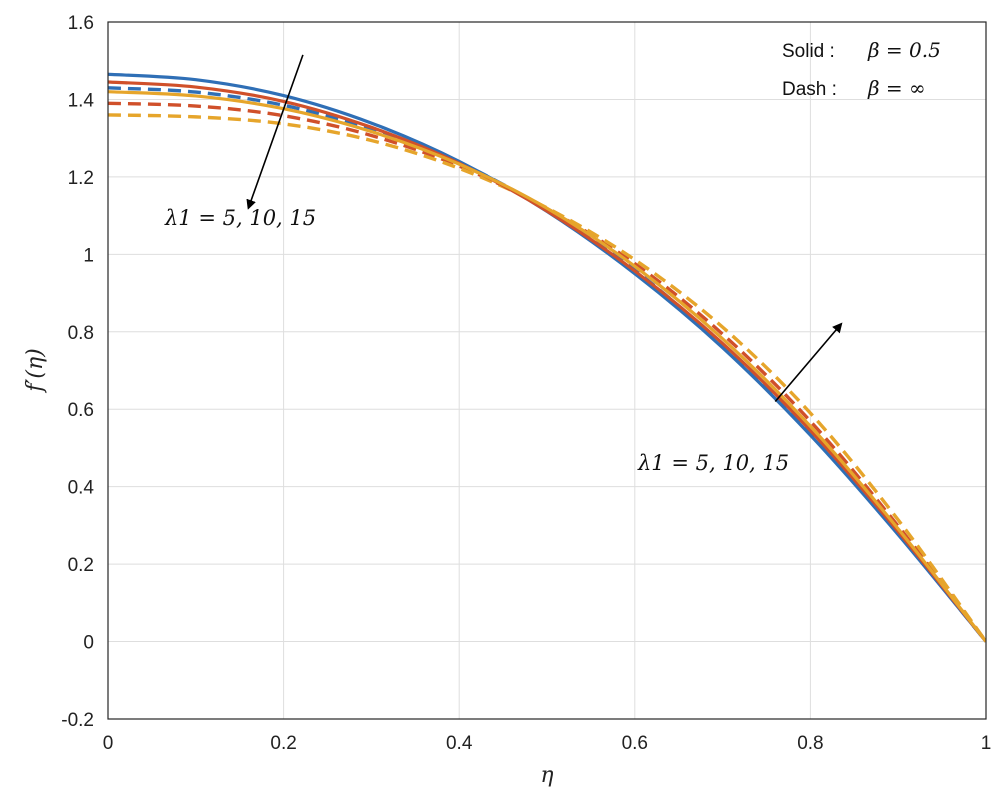  What do you see at coordinates (35, 370) in the screenshot?
I see `y-axis-label: f′(η)` at bounding box center [35, 370].